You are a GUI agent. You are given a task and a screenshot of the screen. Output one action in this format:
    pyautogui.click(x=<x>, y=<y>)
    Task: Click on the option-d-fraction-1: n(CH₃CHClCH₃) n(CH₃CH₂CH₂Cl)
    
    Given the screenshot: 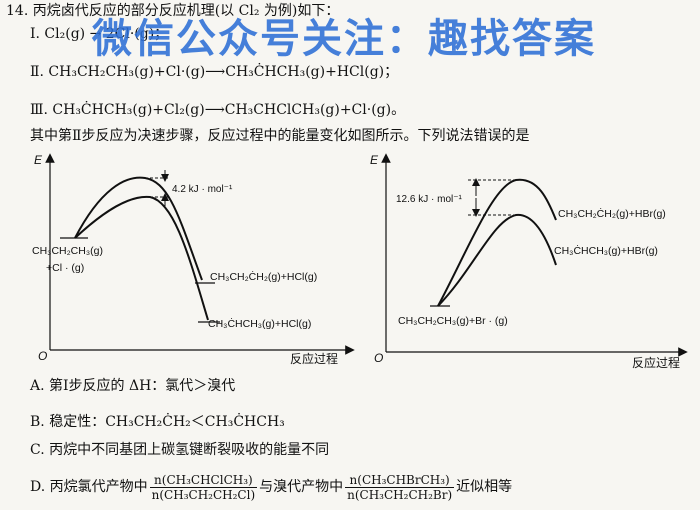 What is the action you would take?
    pyautogui.click(x=203, y=487)
    